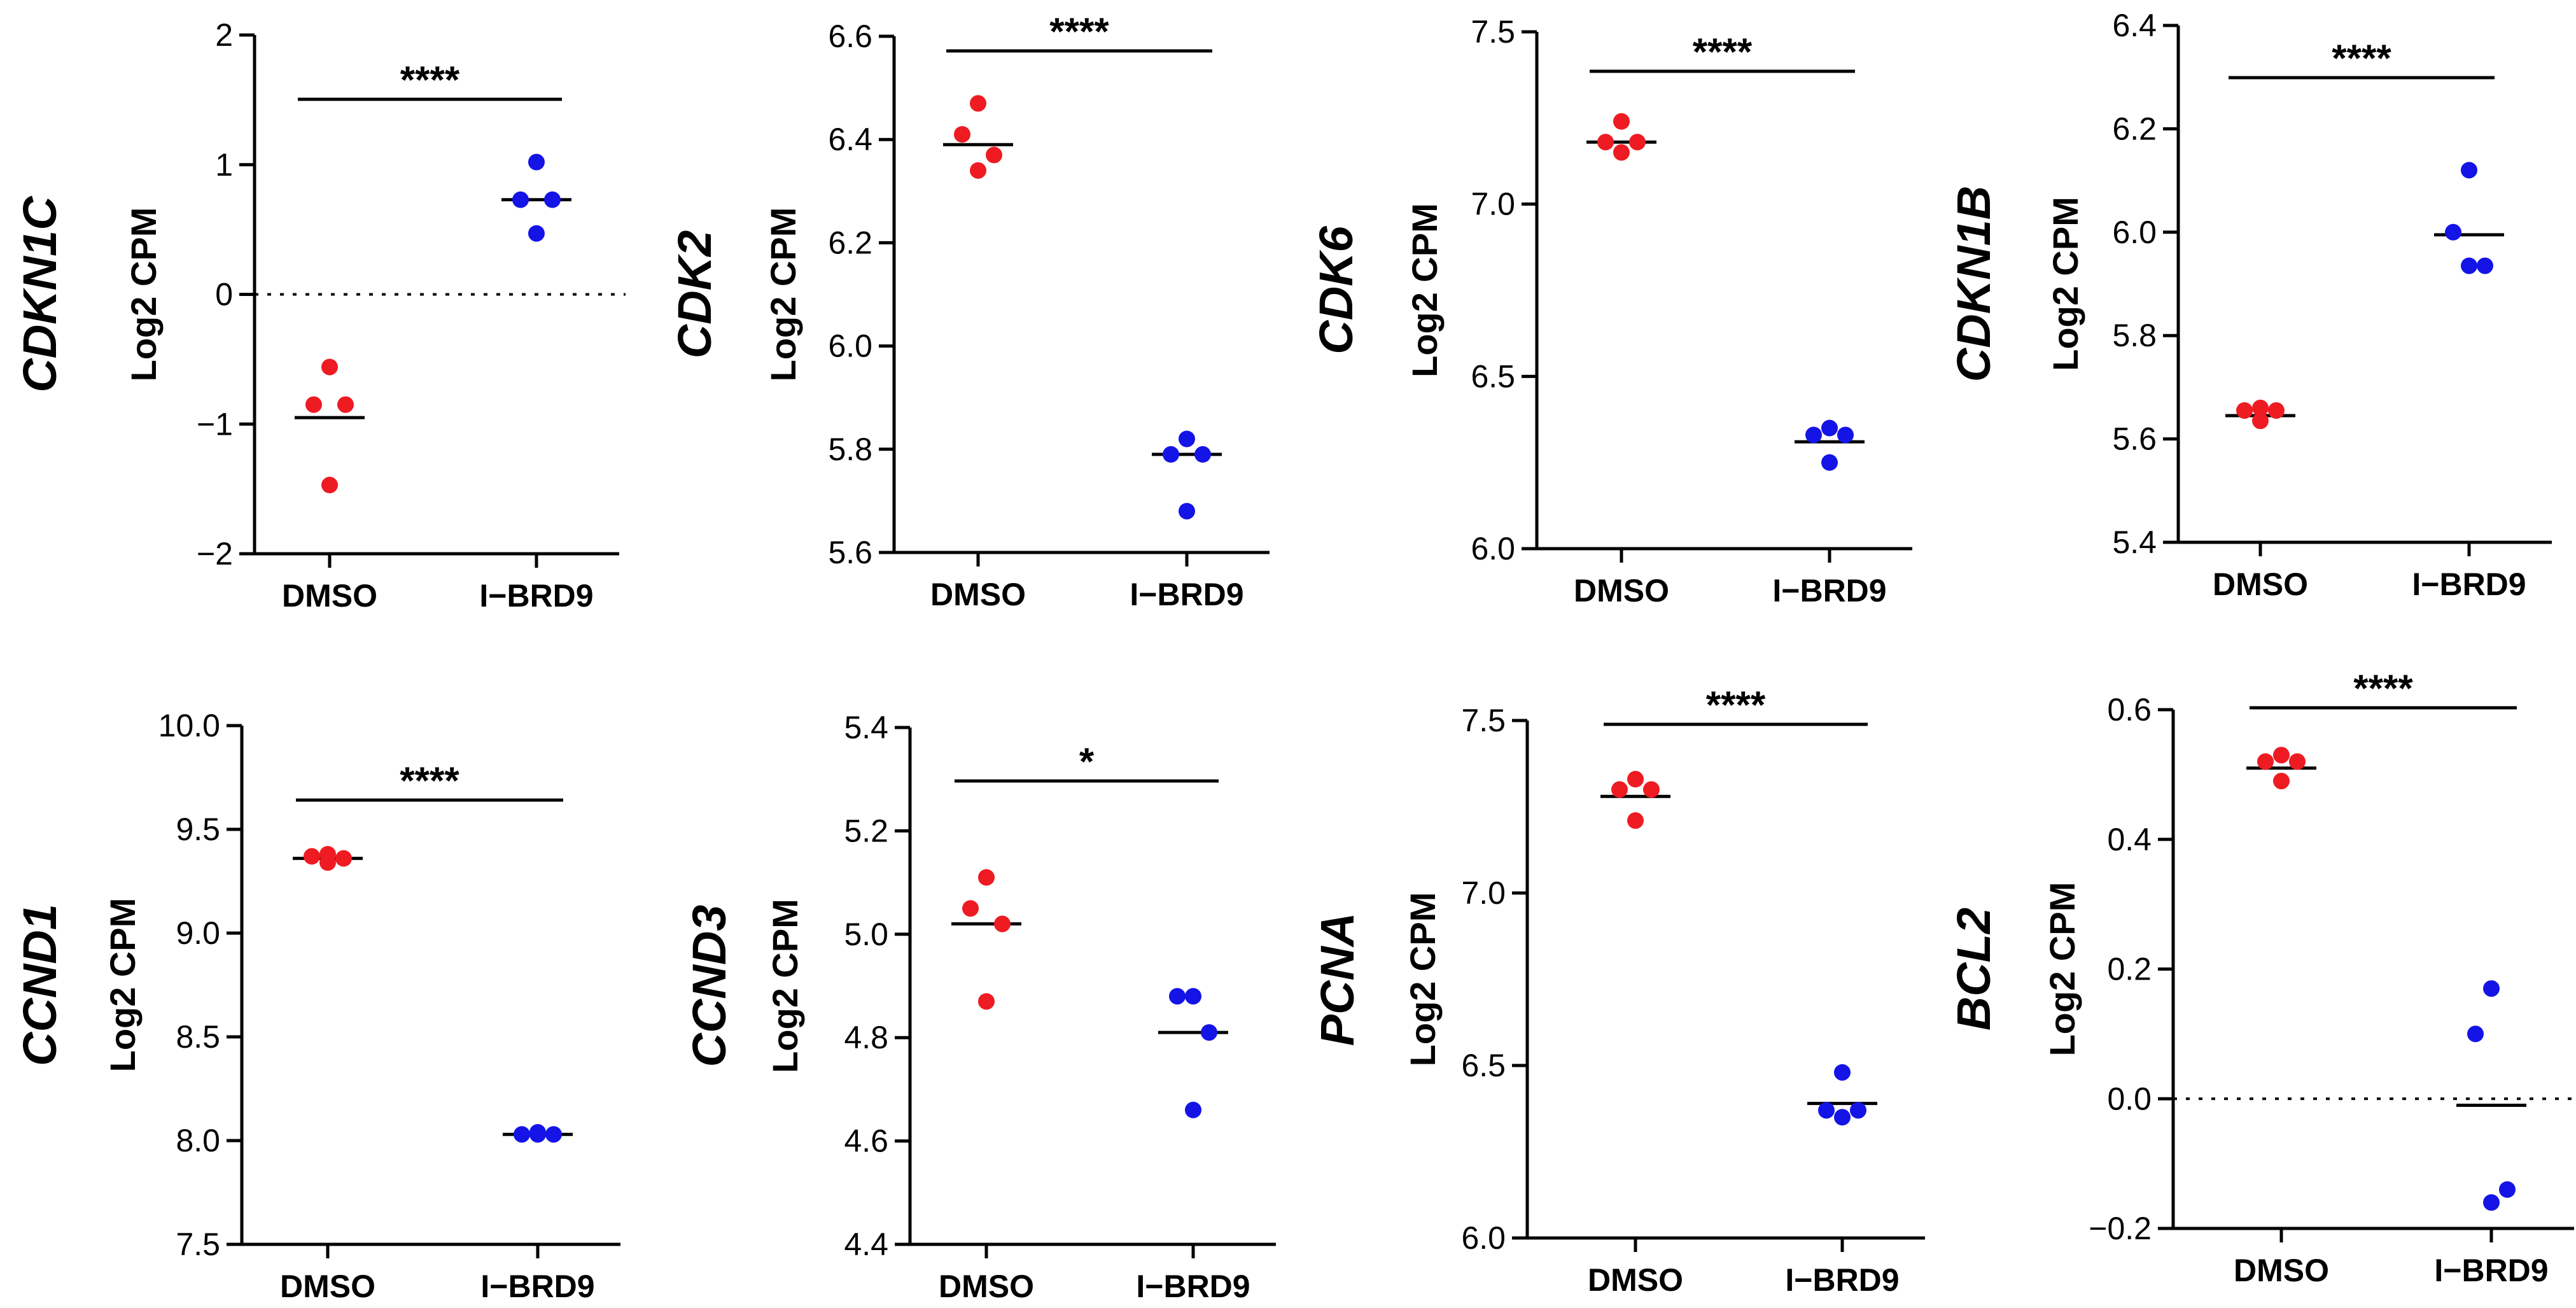 The height and width of the screenshot is (1308, 2576). I want to click on y-tick-label: 6.2, so click(2134, 128).